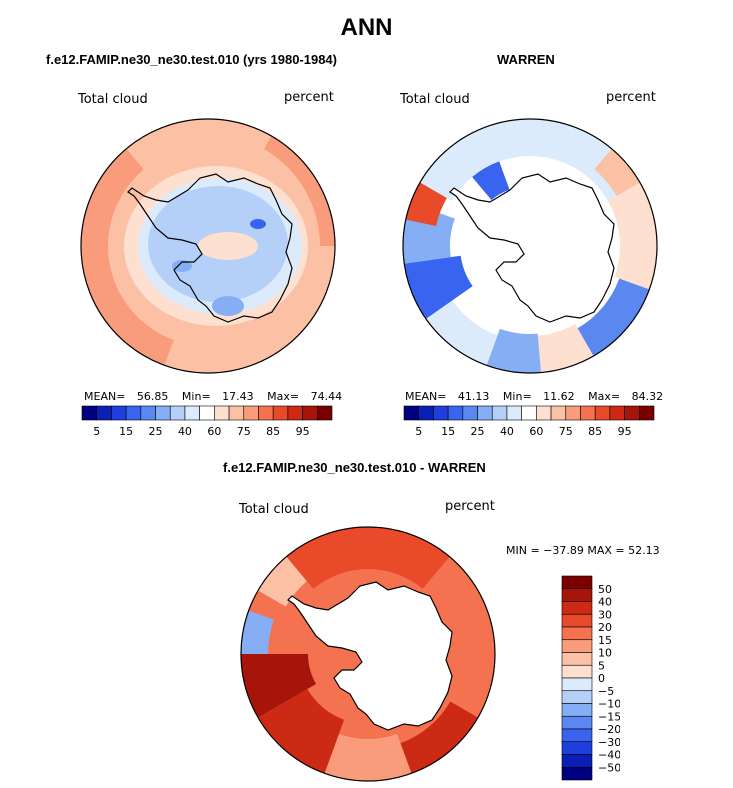 This screenshot has width=733, height=788. What do you see at coordinates (605, 589) in the screenshot?
I see `colorbar-tick-label: 50` at bounding box center [605, 589].